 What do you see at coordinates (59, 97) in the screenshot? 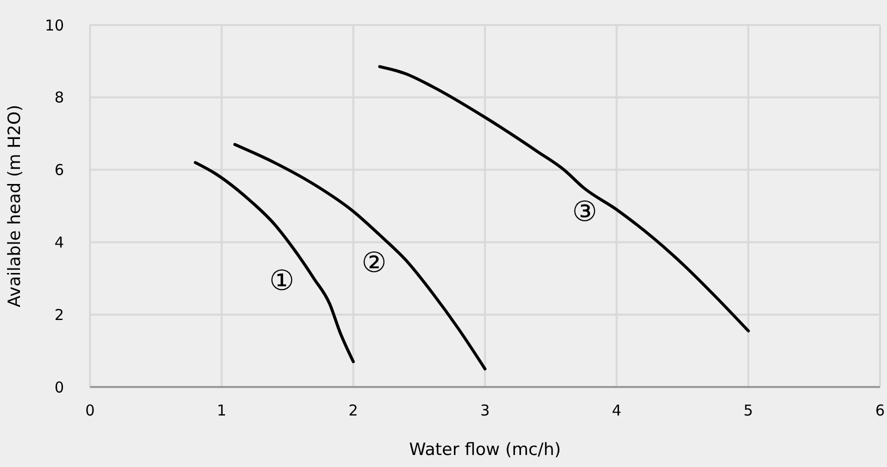
I see `y-tick-label: 8` at bounding box center [59, 97].